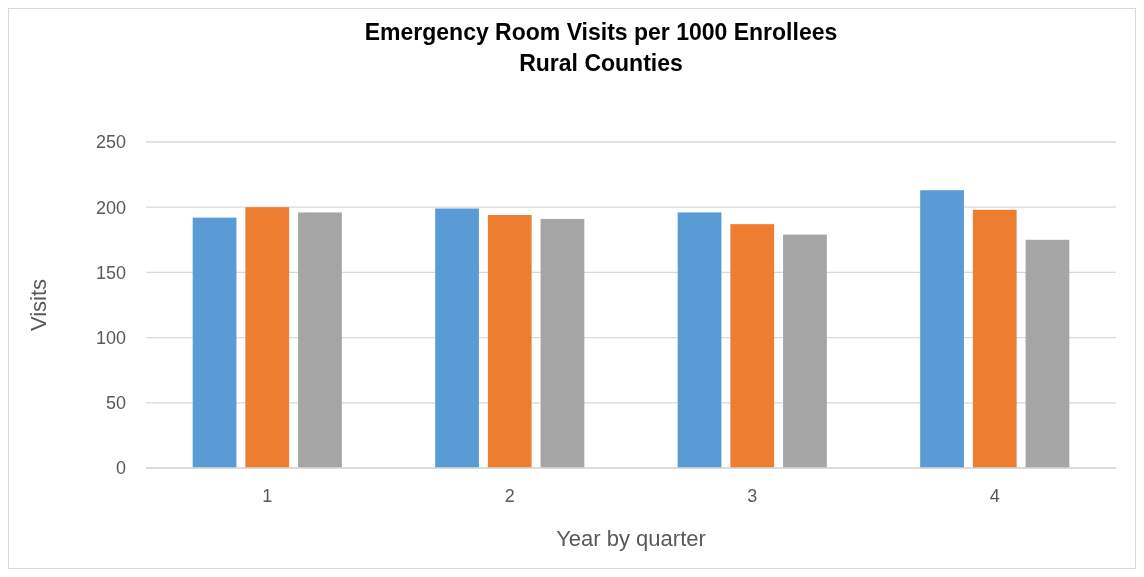 This screenshot has height=577, width=1144. Describe the element at coordinates (509, 496) in the screenshot. I see `x-tick-label: 2` at that location.